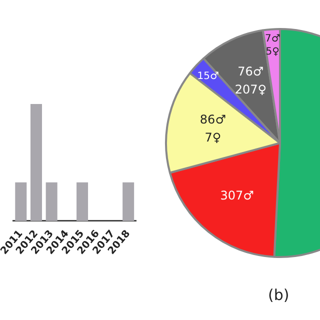 This screenshot has width=320, height=320. Describe the element at coordinates (250, 80) in the screenshot. I see `slice-label: 76♂ 207♀` at that location.